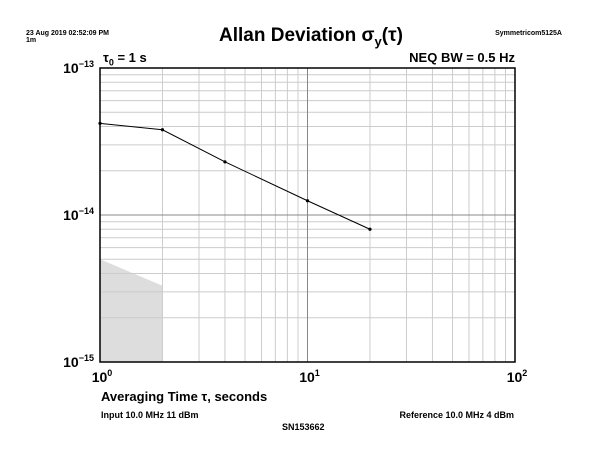 This screenshot has height=456, width=590. I want to click on x-tick-label: 10², so click(517, 376).